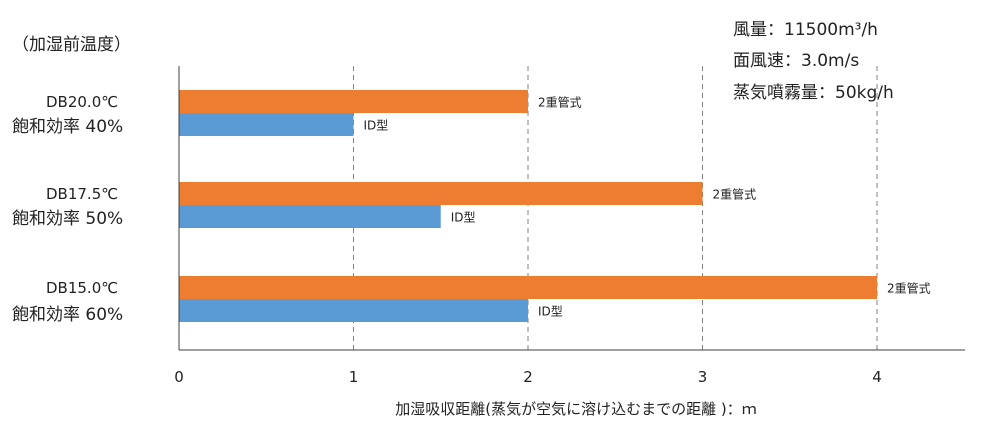 This screenshot has height=444, width=1000. What do you see at coordinates (796, 61) in the screenshot?
I see `annotation-face-velocity: 面風速：3.0m/s` at bounding box center [796, 61].